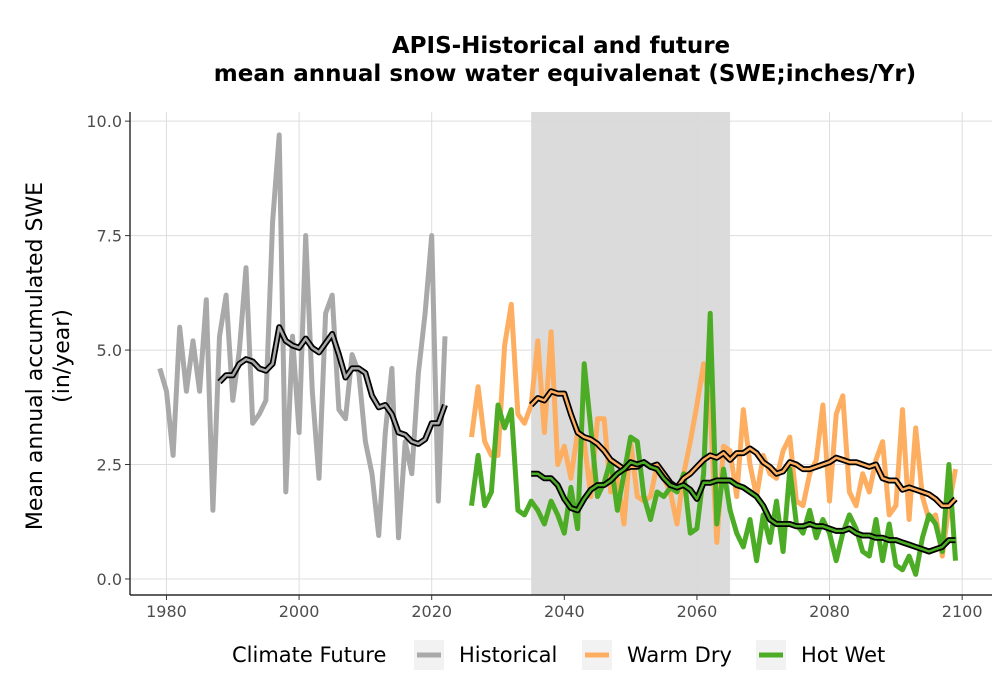 Image resolution: width=1000 pixels, height=700 pixels. I want to click on smoothed-line-historical, so click(332, 385).